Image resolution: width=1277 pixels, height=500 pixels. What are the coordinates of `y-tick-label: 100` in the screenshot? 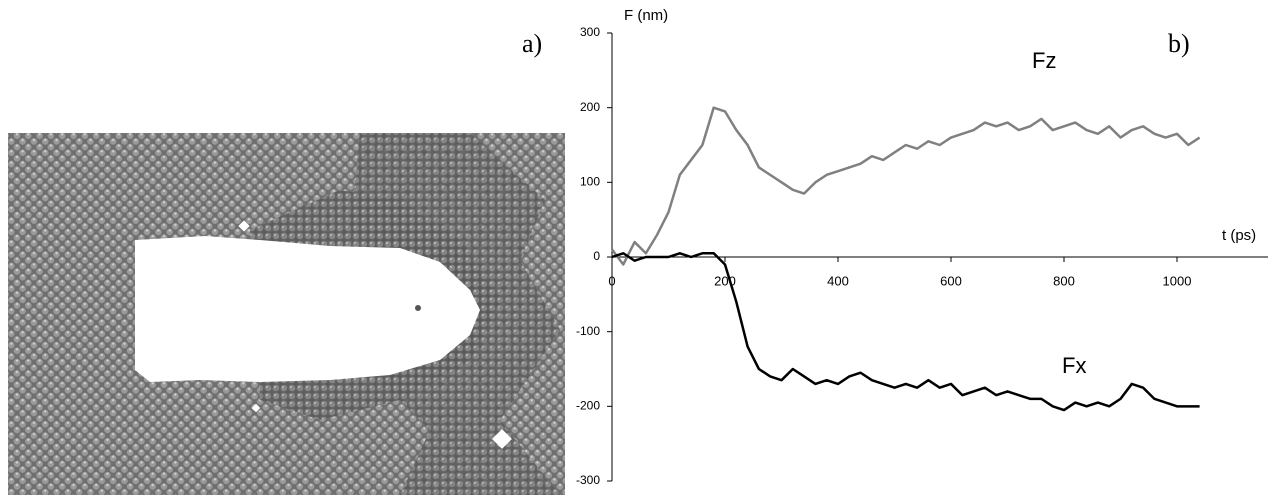 It's located at (590, 182).